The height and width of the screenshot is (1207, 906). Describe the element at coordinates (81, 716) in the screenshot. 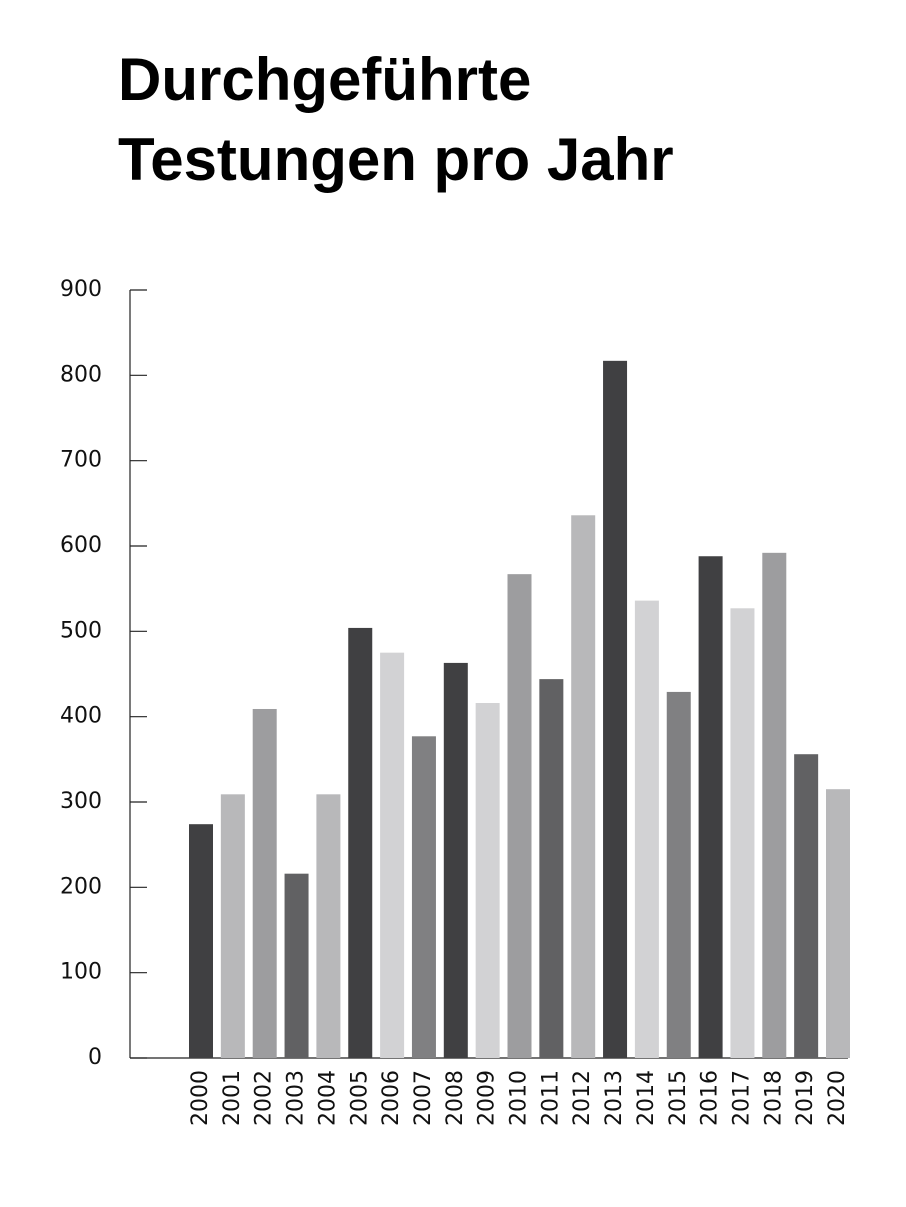

I see `y-tick-label: 400` at that location.